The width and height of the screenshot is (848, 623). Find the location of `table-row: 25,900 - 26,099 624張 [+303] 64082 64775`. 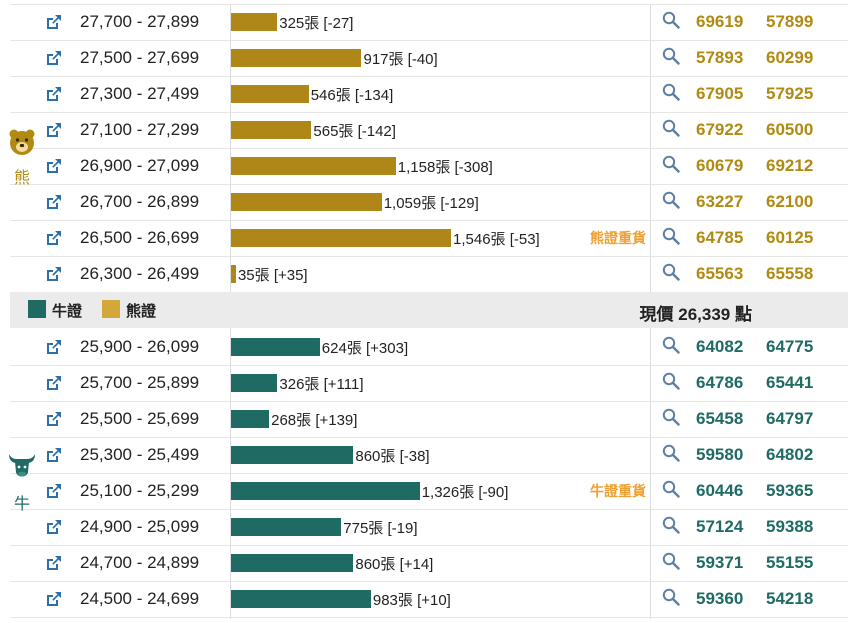

table-row: 25,900 - 26,099 624張 [+303] 64082 64775 is located at coordinates (424, 347).